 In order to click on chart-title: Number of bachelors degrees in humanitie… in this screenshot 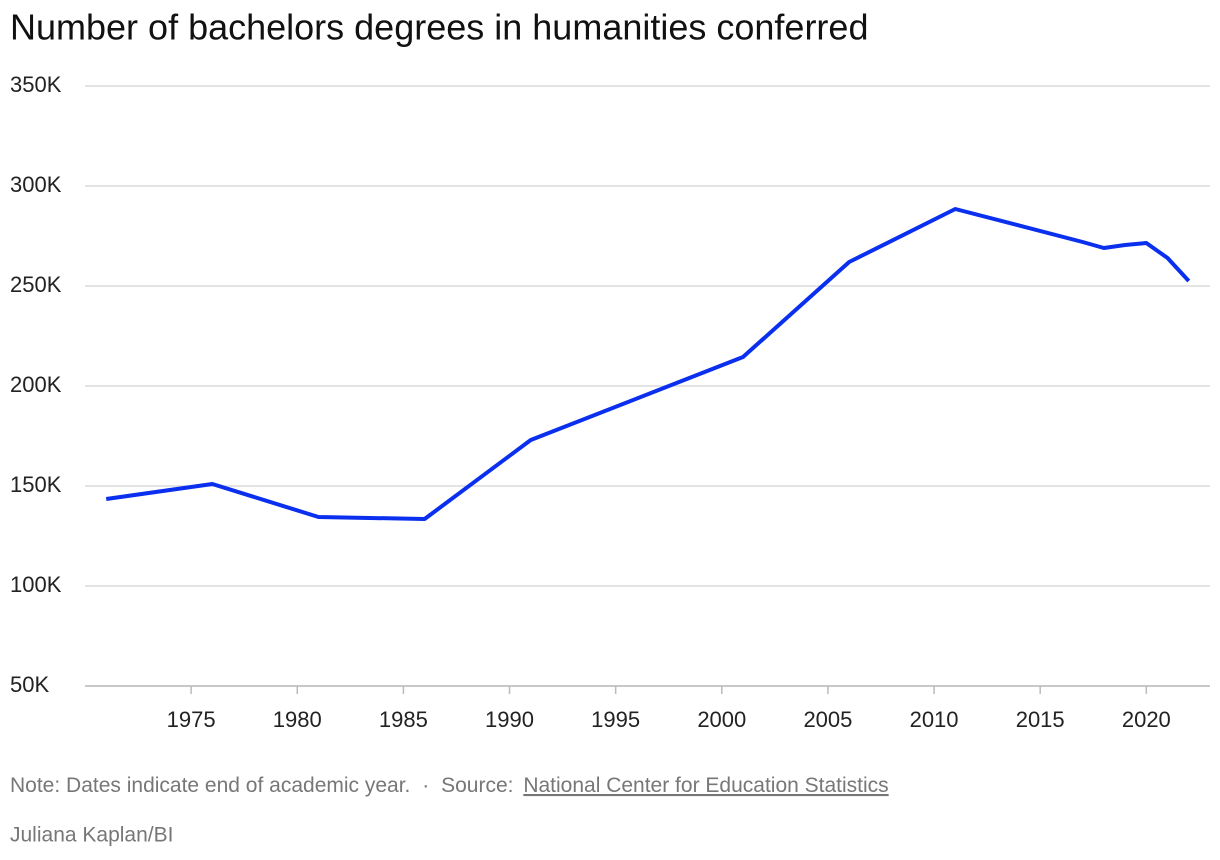, I will do `click(439, 27)`.